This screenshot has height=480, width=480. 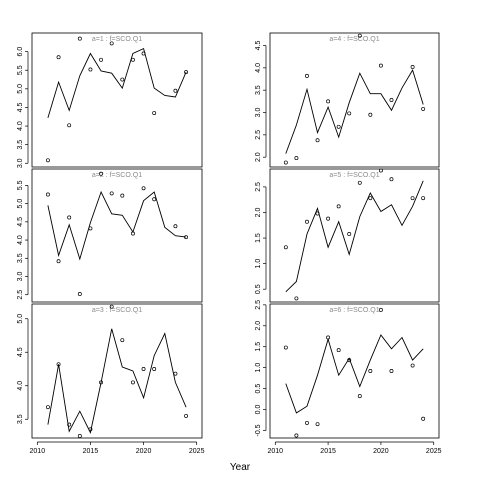 I want to click on x-axis-label: Year, so click(x=240, y=467).